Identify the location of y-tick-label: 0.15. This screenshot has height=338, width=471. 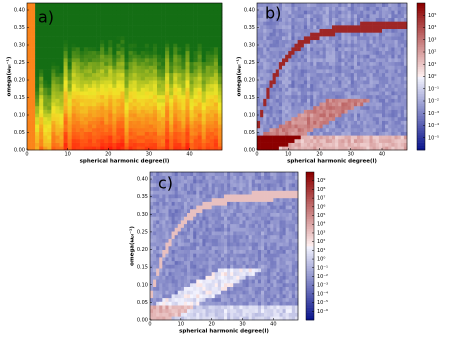
(19, 98).